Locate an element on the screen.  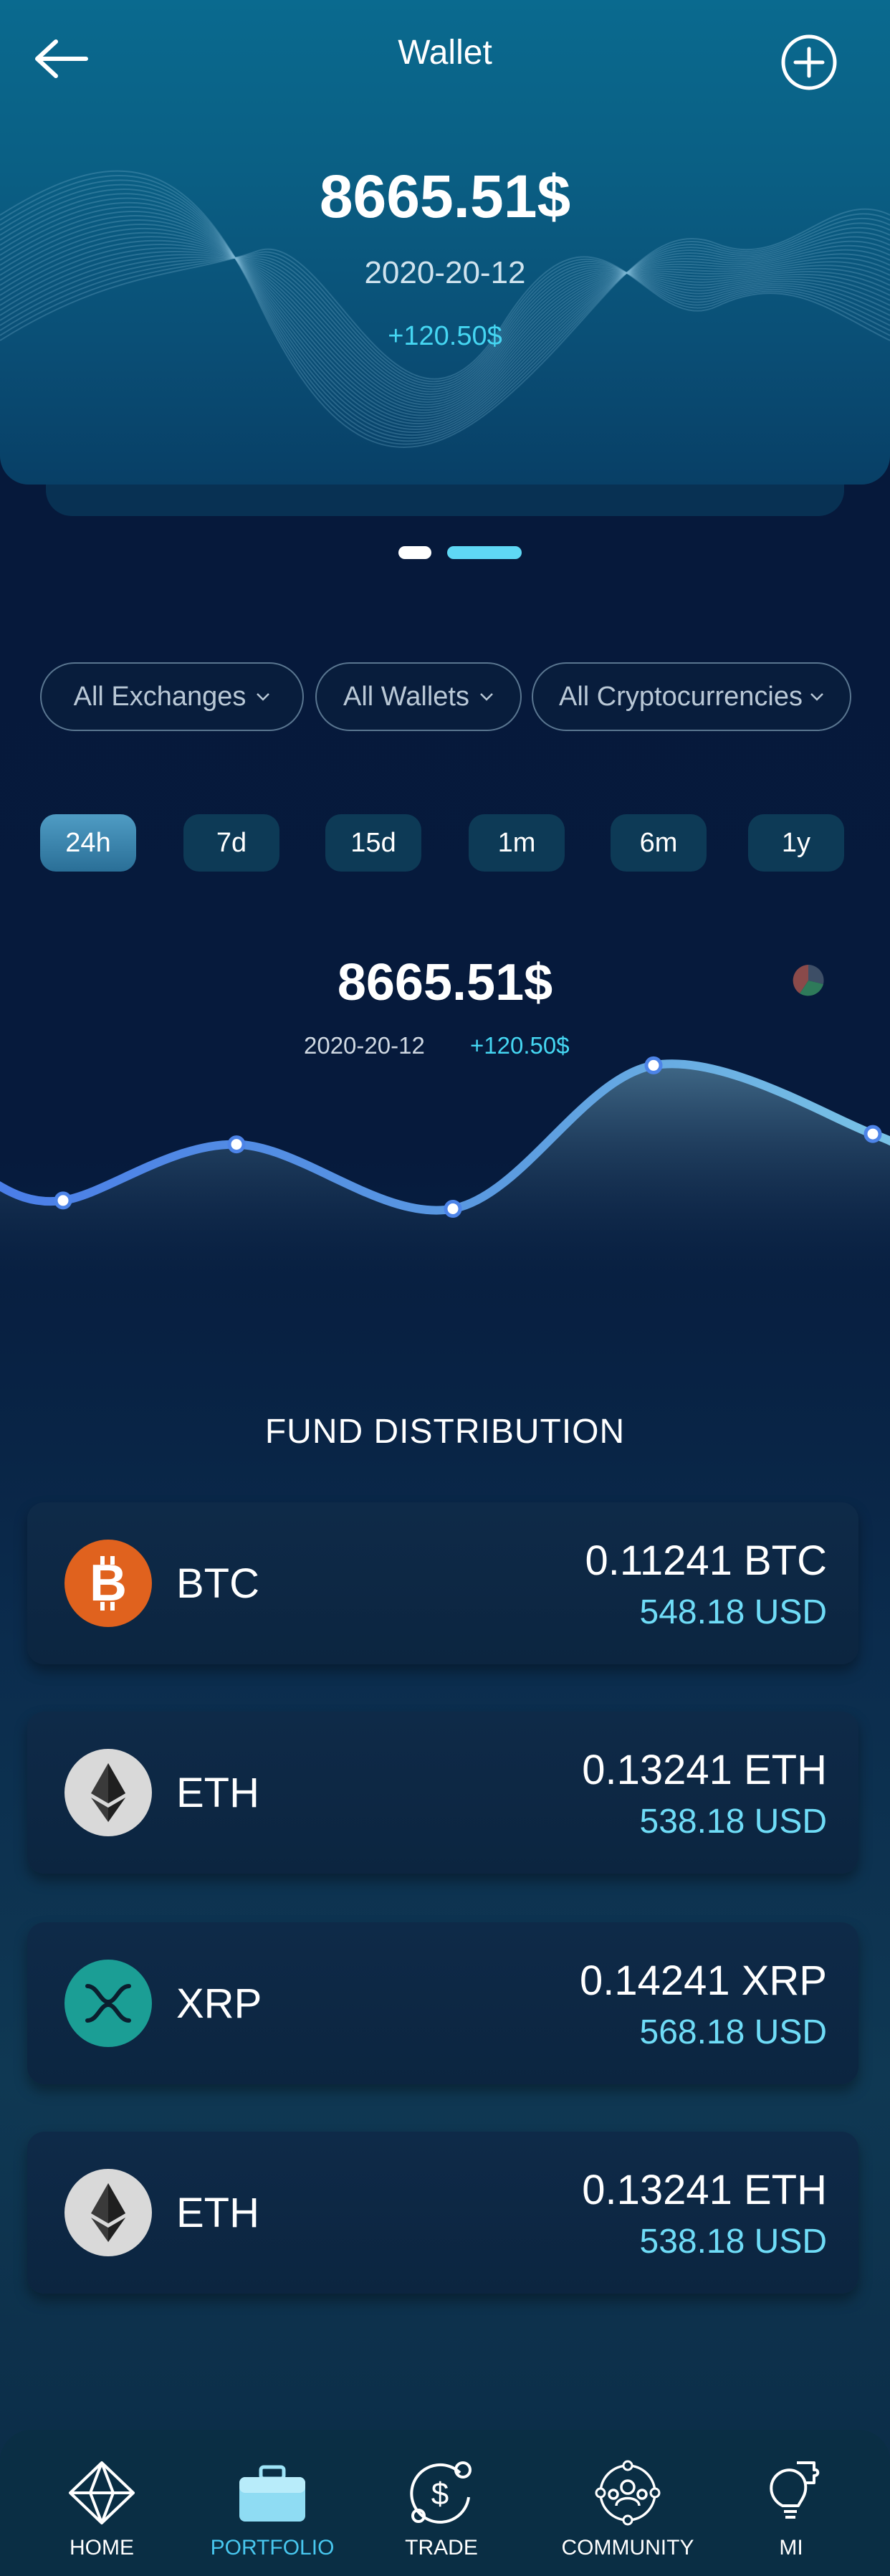
tab-24h: 24h is located at coordinates (88, 843).